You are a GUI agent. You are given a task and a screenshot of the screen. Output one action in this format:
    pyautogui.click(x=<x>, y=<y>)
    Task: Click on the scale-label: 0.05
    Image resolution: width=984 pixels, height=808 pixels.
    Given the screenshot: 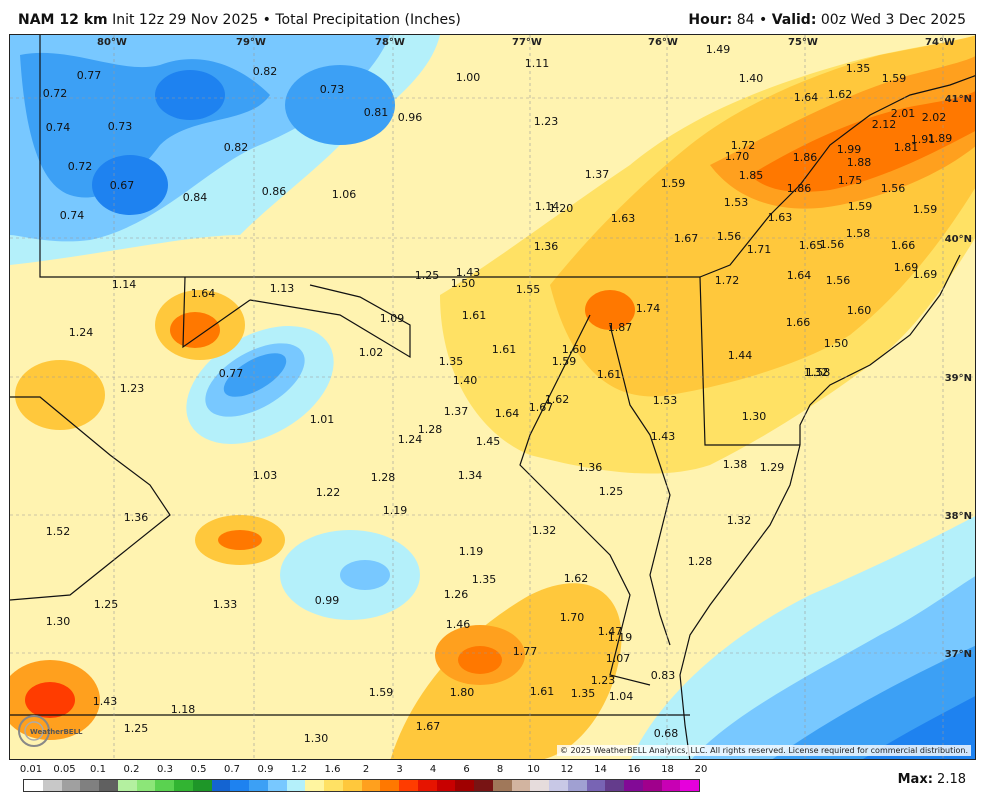 What is the action you would take?
    pyautogui.click(x=64, y=769)
    